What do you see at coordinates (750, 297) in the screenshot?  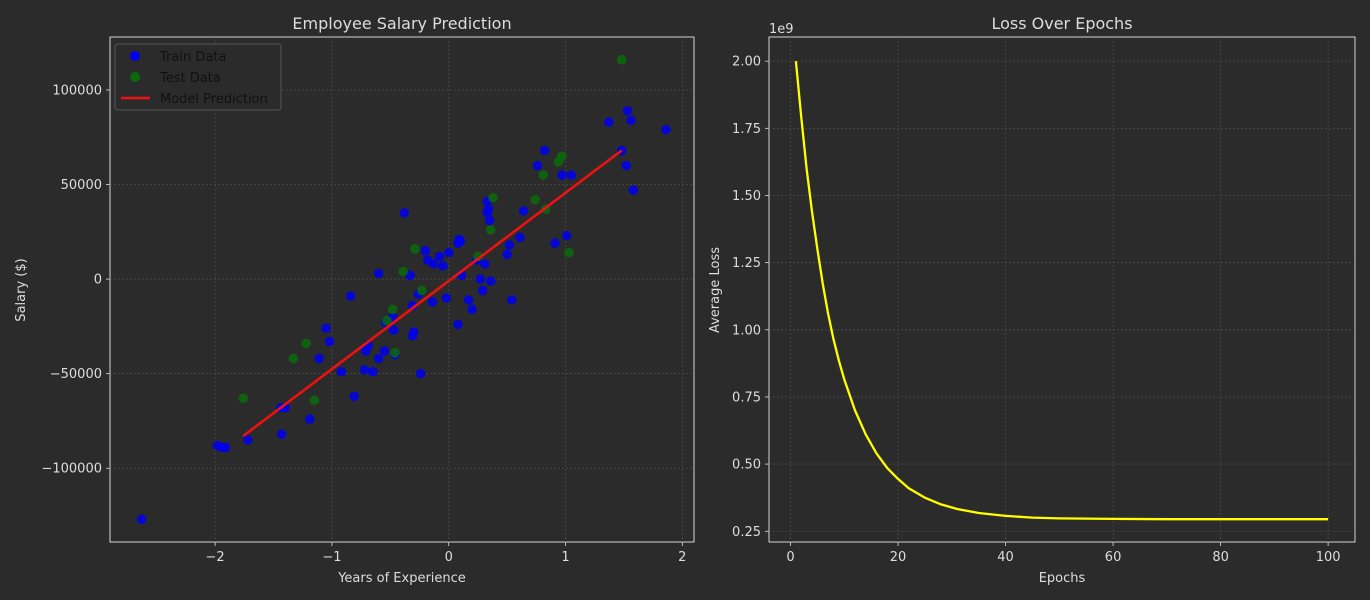 I see `loss-y-ticks: 0.25 0.50 0.75 1.00 1.25 1.50 1.75 2.00` at bounding box center [750, 297].